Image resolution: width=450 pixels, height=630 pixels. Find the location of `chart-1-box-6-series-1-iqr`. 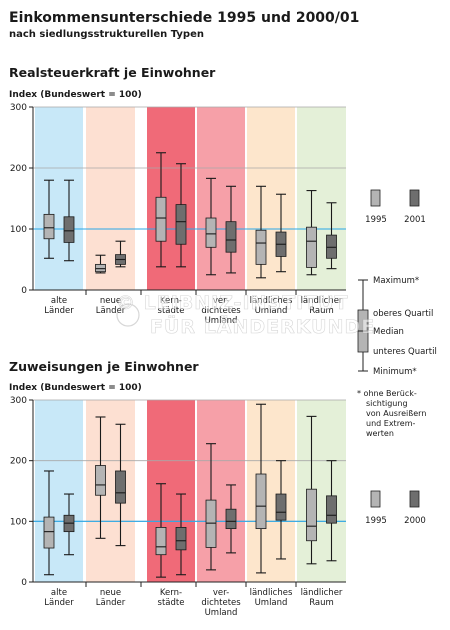

chart-1-box-6-series-1-iqr is located at coordinates (311, 247).